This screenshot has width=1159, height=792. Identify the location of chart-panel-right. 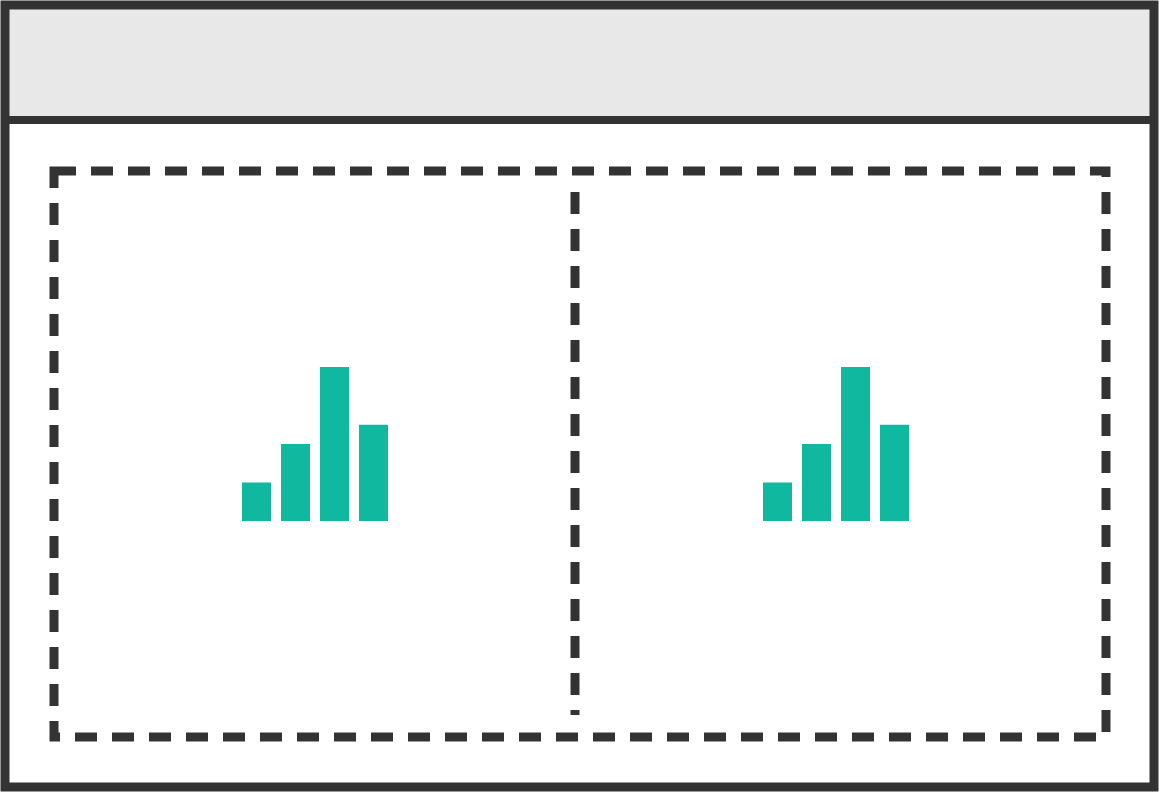
(836, 444).